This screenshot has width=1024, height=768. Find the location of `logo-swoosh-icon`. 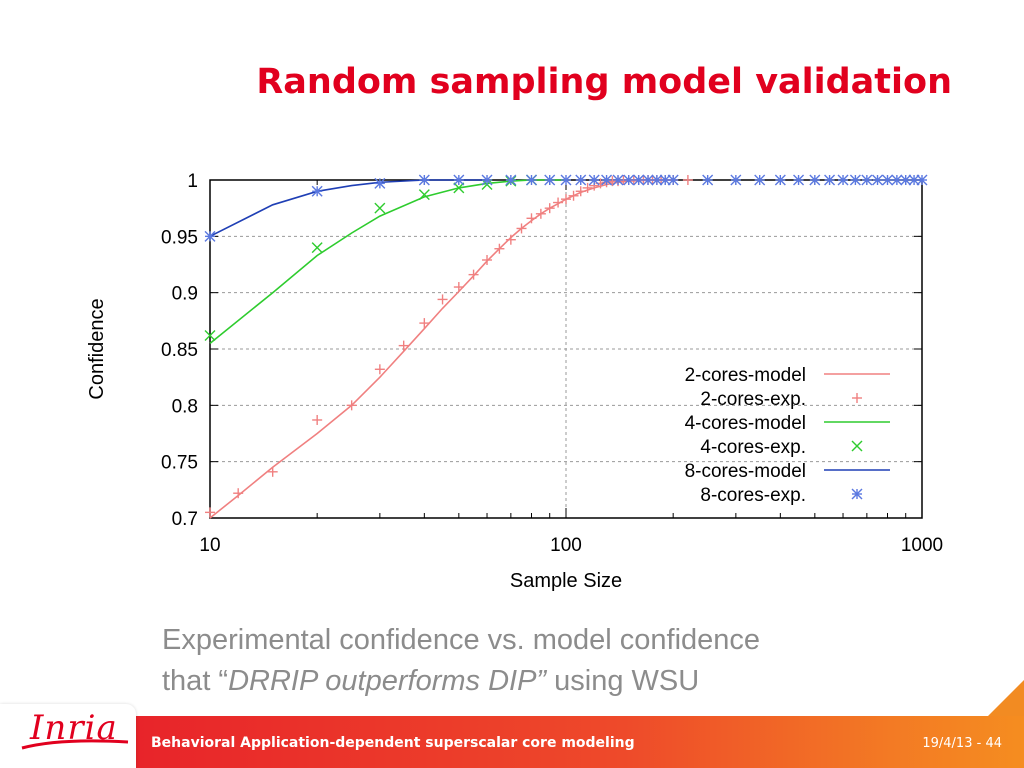

logo-swoosh-icon is located at coordinates (75, 744).